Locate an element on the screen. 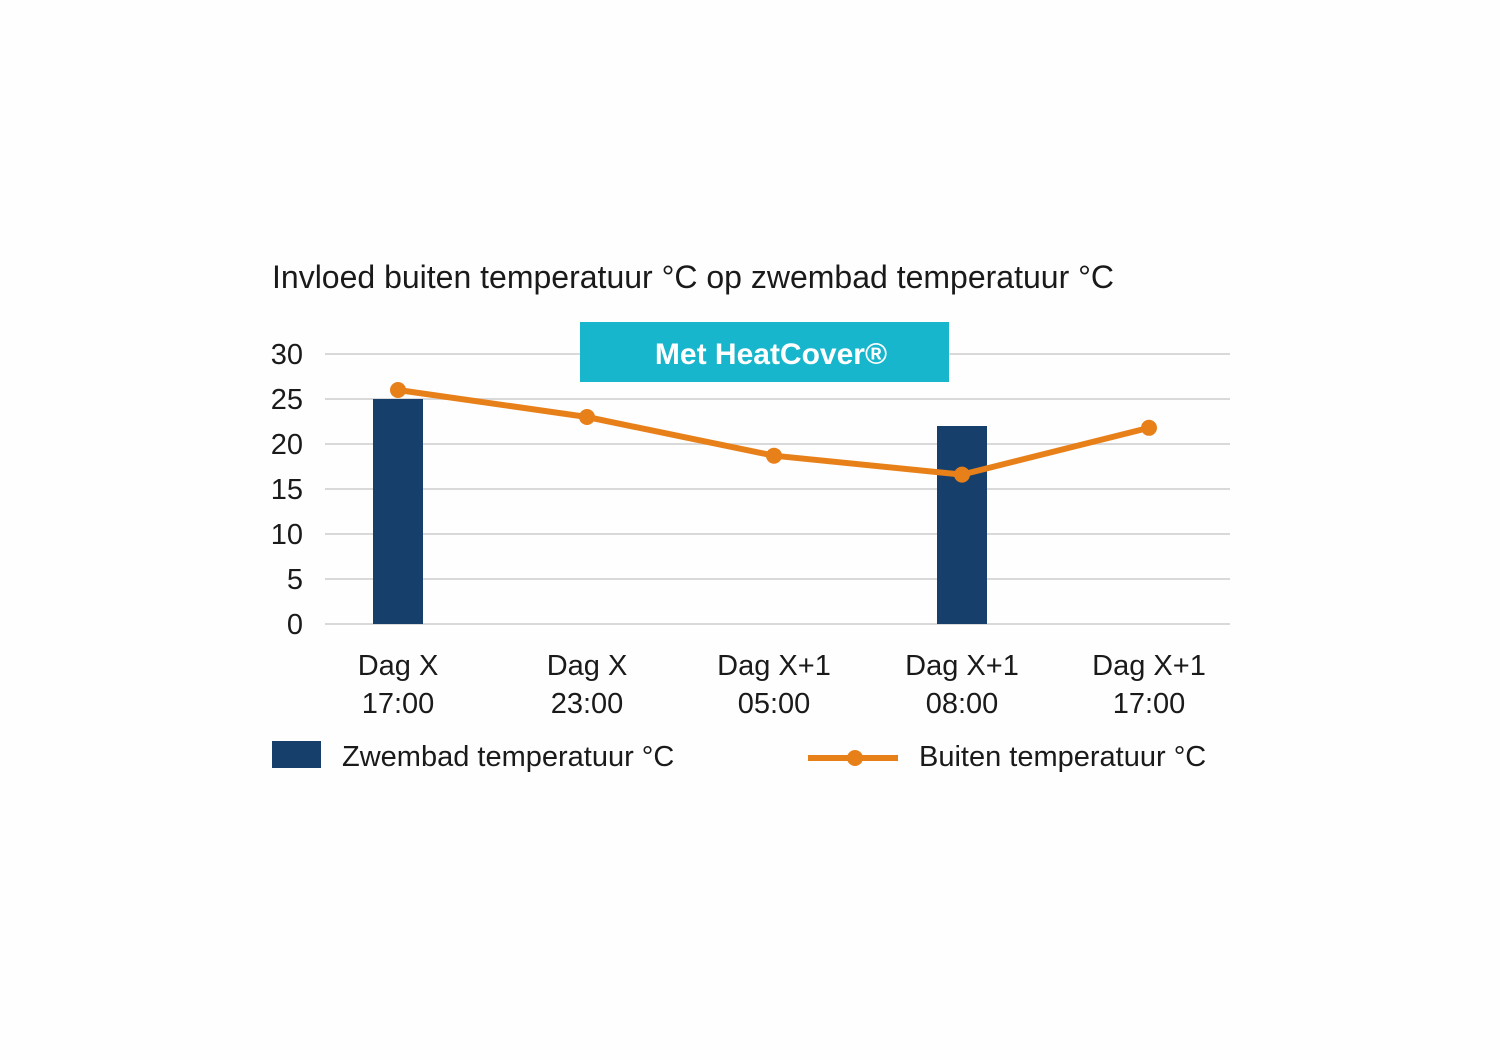 This screenshot has height=1061, width=1500. y-tick-label: 30 is located at coordinates (287, 355).